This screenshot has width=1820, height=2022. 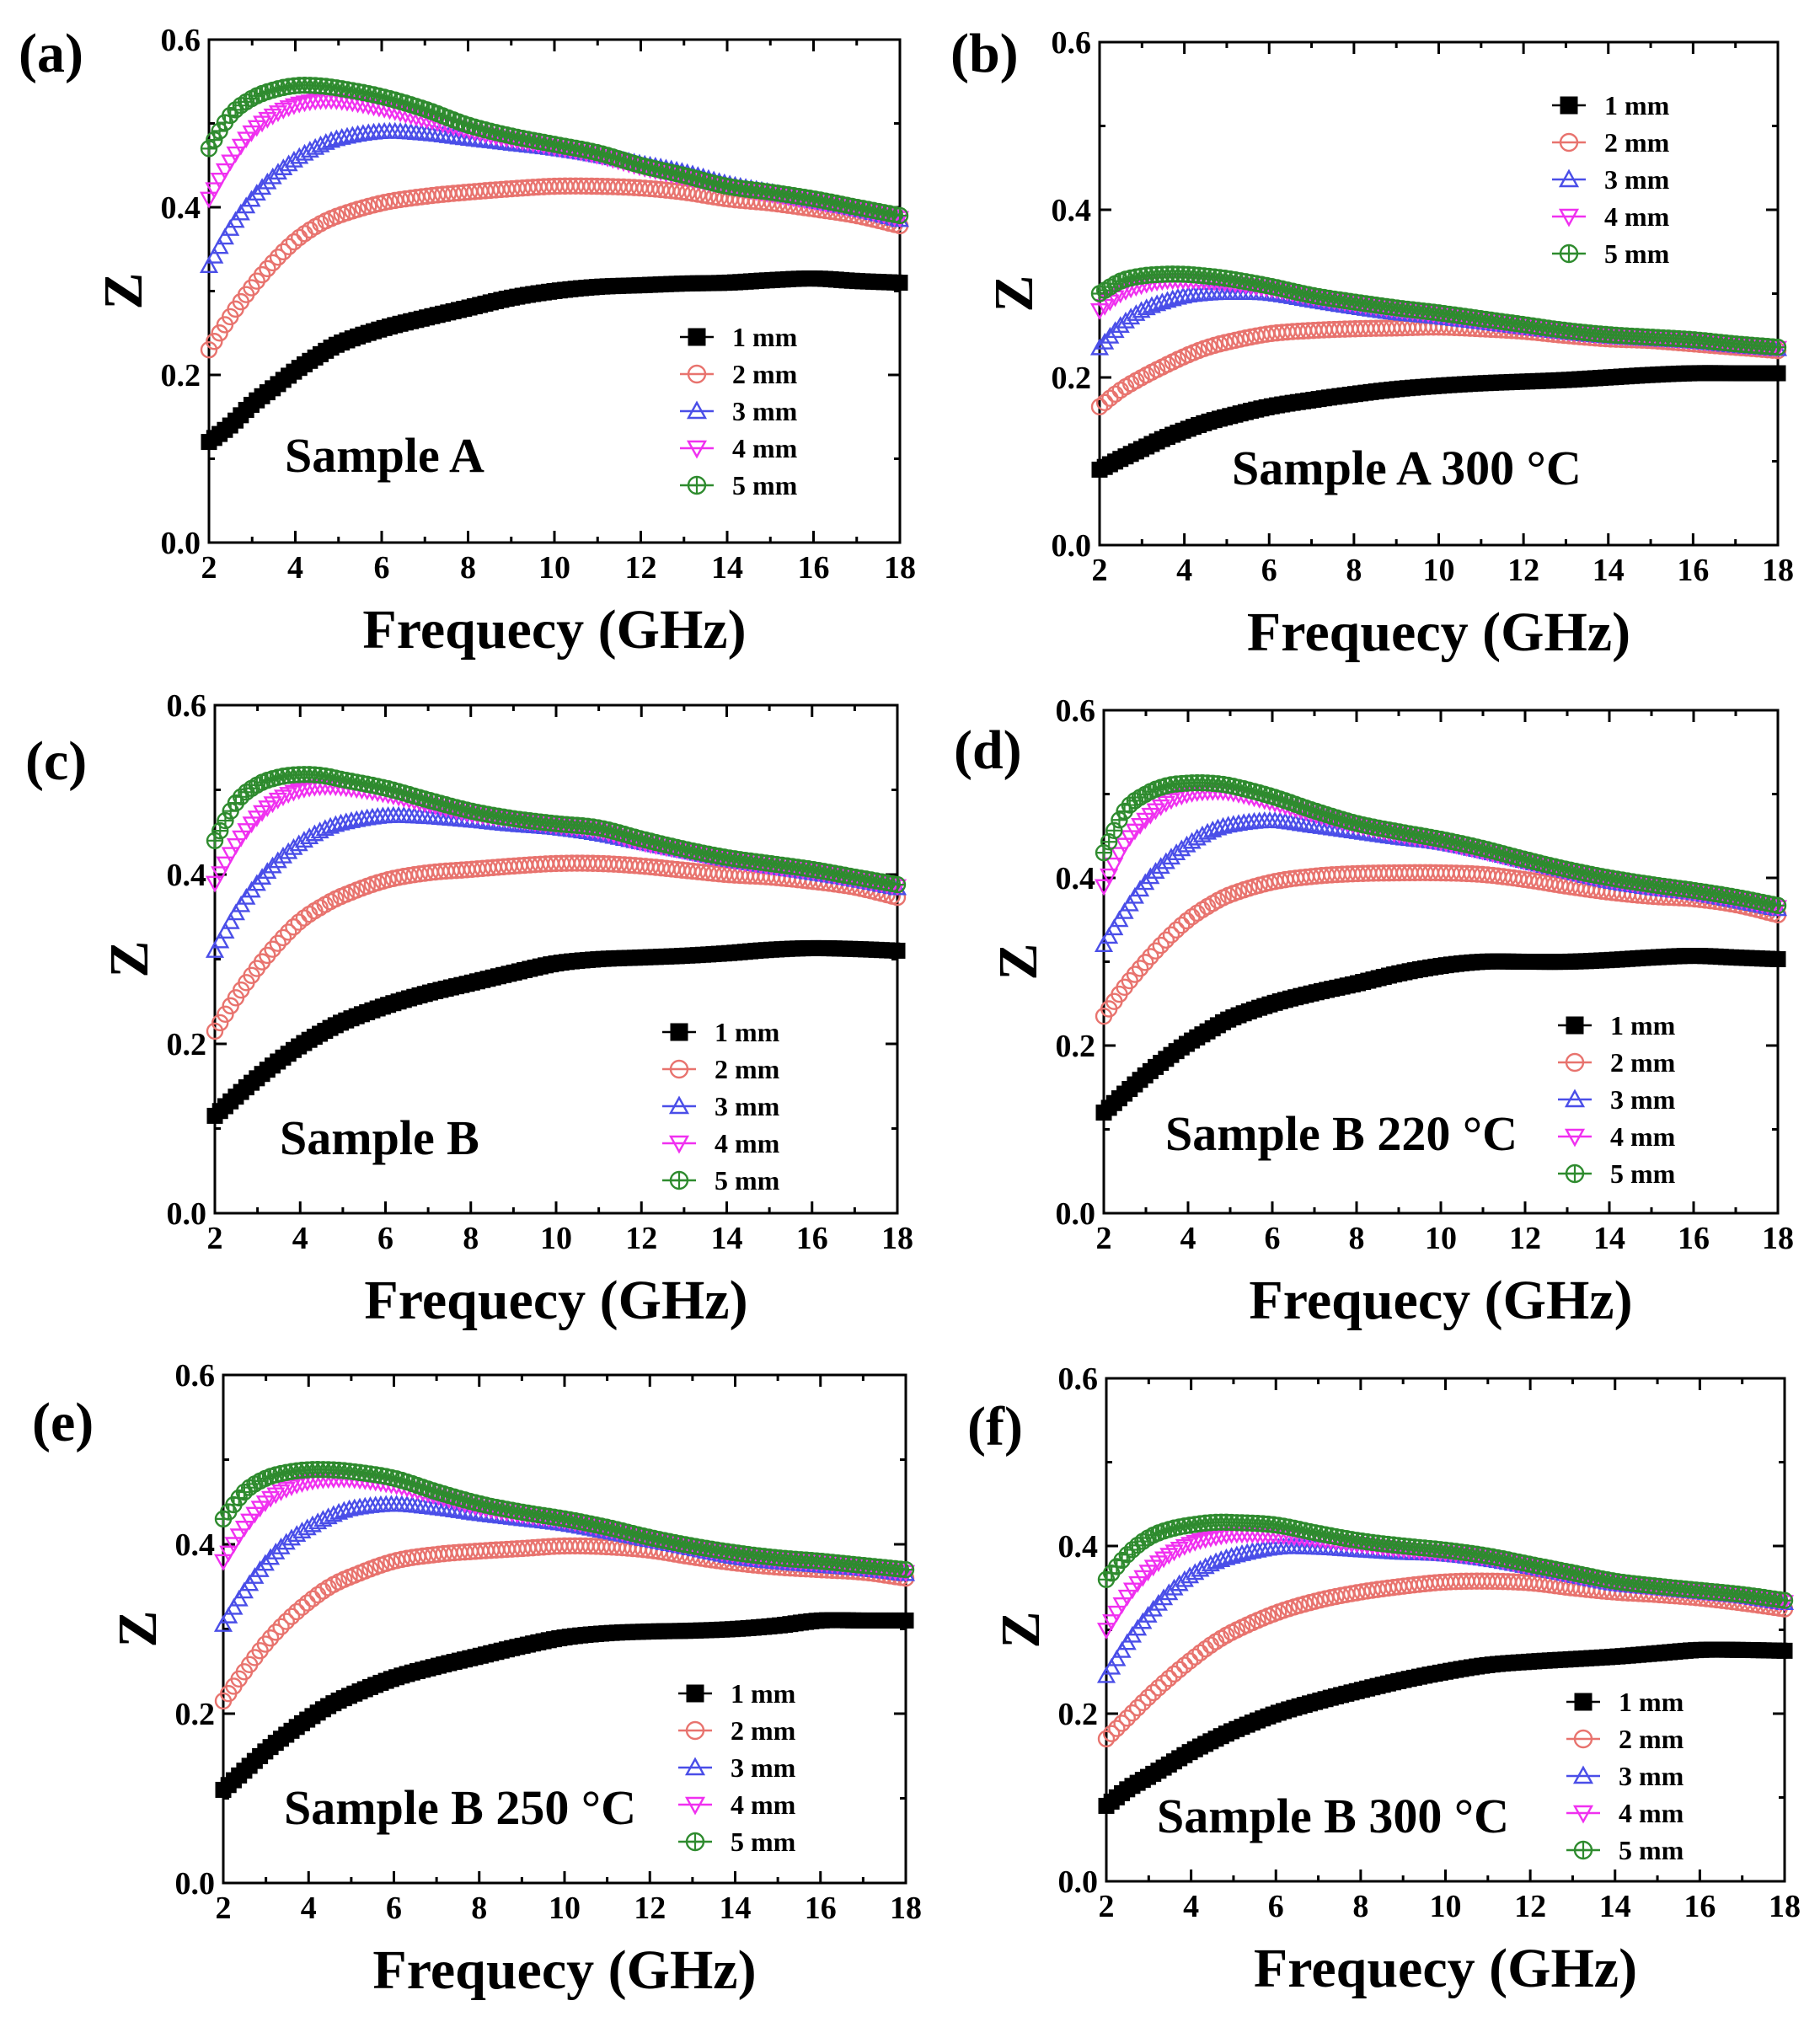 What do you see at coordinates (1333, 1816) in the screenshot?
I see `sample-label: Sample B 300 °C` at bounding box center [1333, 1816].